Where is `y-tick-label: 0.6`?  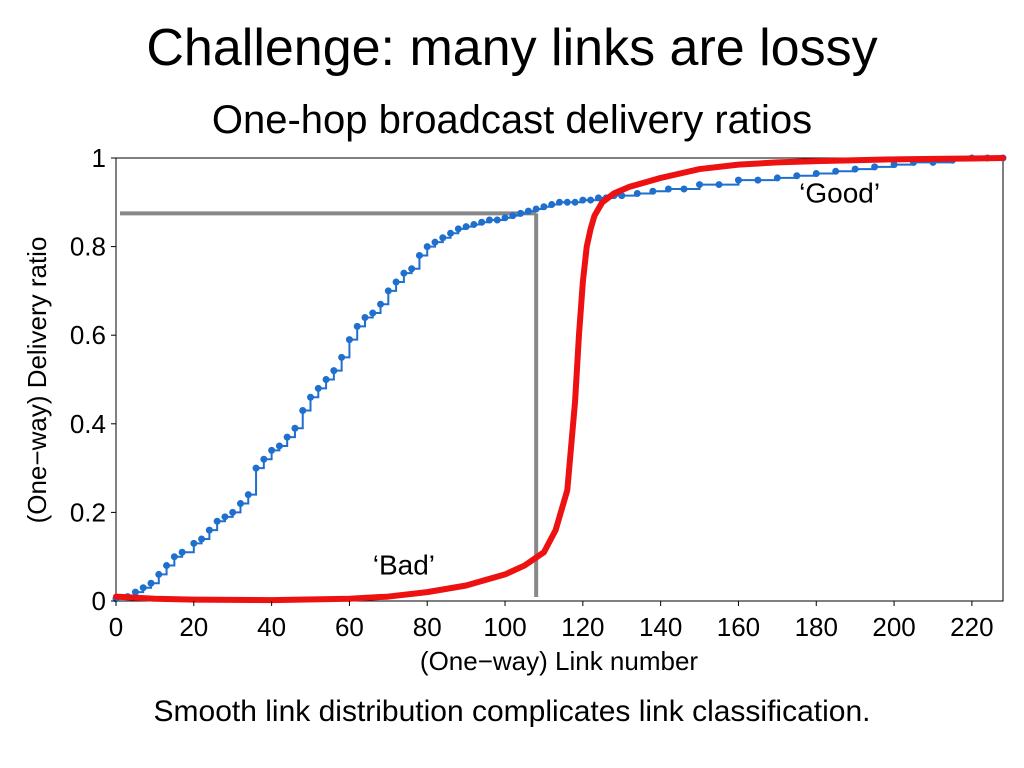
y-tick-label: 0.6 is located at coordinates (88, 335).